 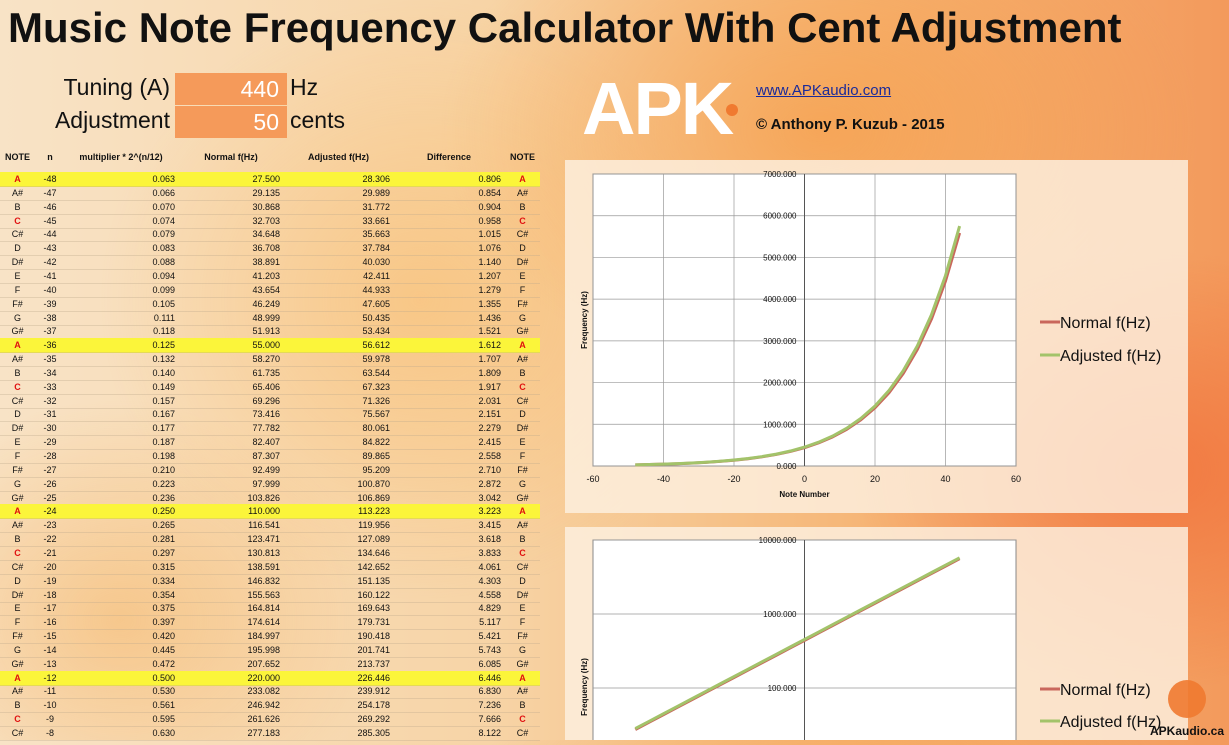 What do you see at coordinates (780, 614) in the screenshot?
I see `y-tick-label: 1000.000` at bounding box center [780, 614].